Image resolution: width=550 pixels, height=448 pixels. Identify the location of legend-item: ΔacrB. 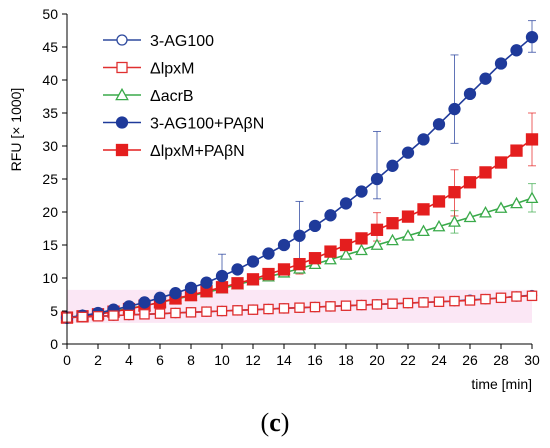
(148, 96).